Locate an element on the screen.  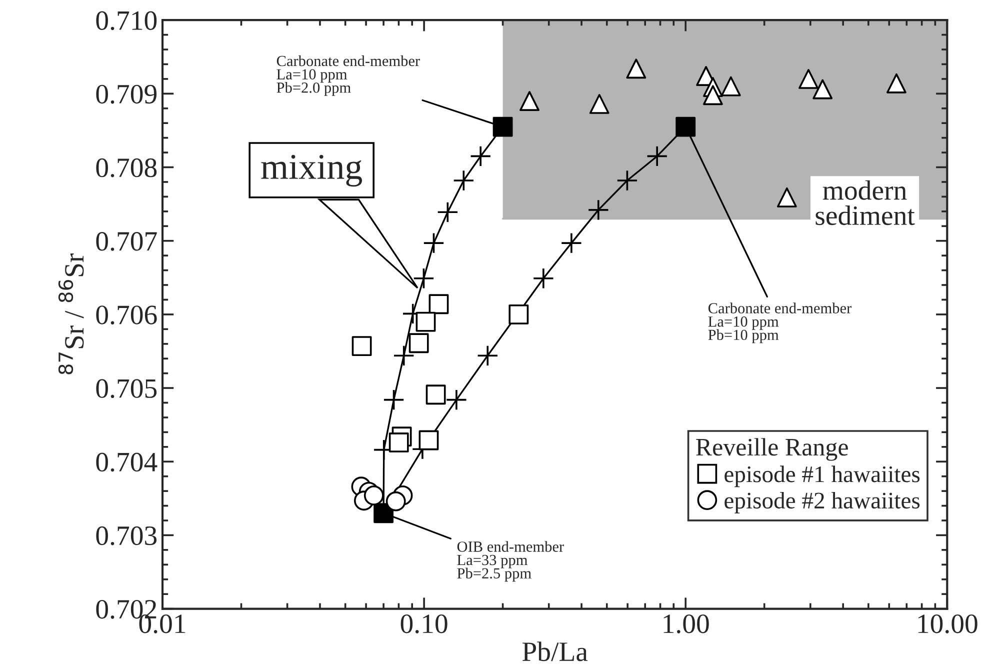
x-tick-label: 0.10 is located at coordinates (424, 624).